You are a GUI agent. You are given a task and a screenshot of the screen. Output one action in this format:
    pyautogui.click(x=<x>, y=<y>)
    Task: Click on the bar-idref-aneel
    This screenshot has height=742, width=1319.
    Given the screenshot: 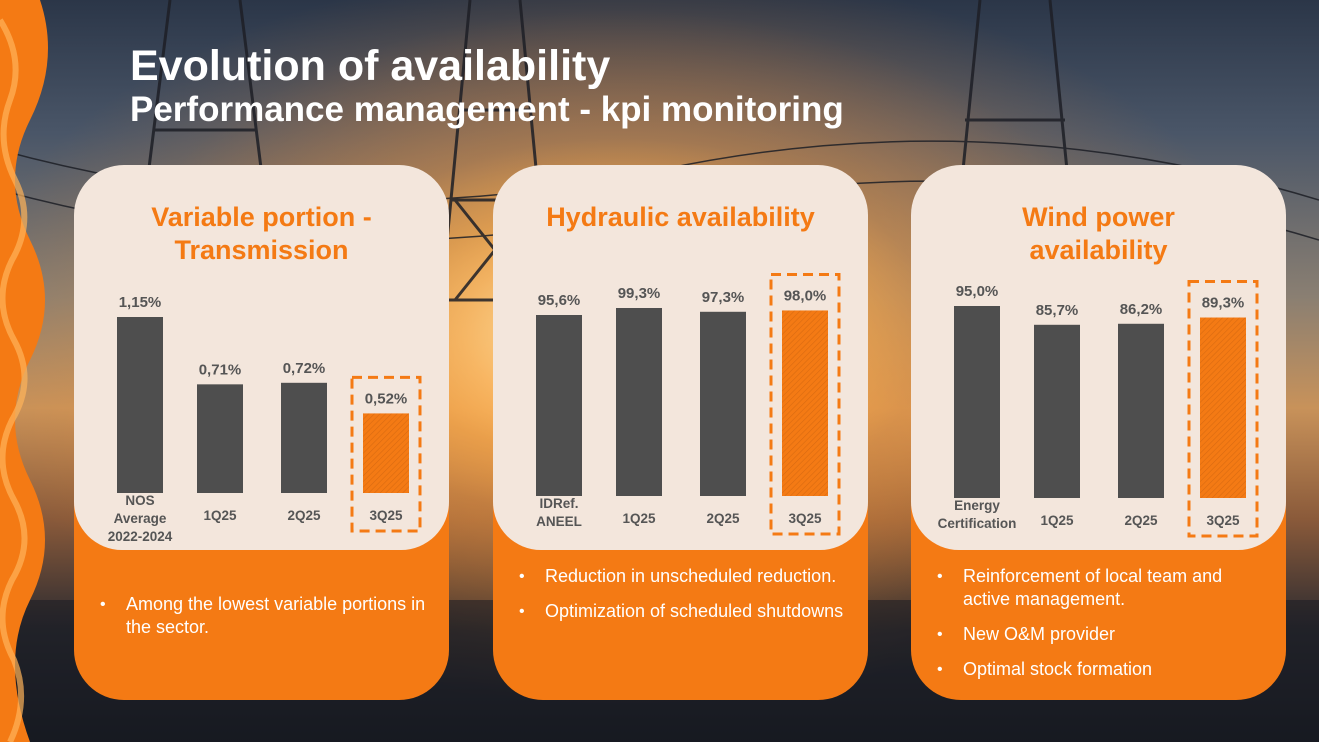 What is the action you would take?
    pyautogui.click(x=559, y=405)
    